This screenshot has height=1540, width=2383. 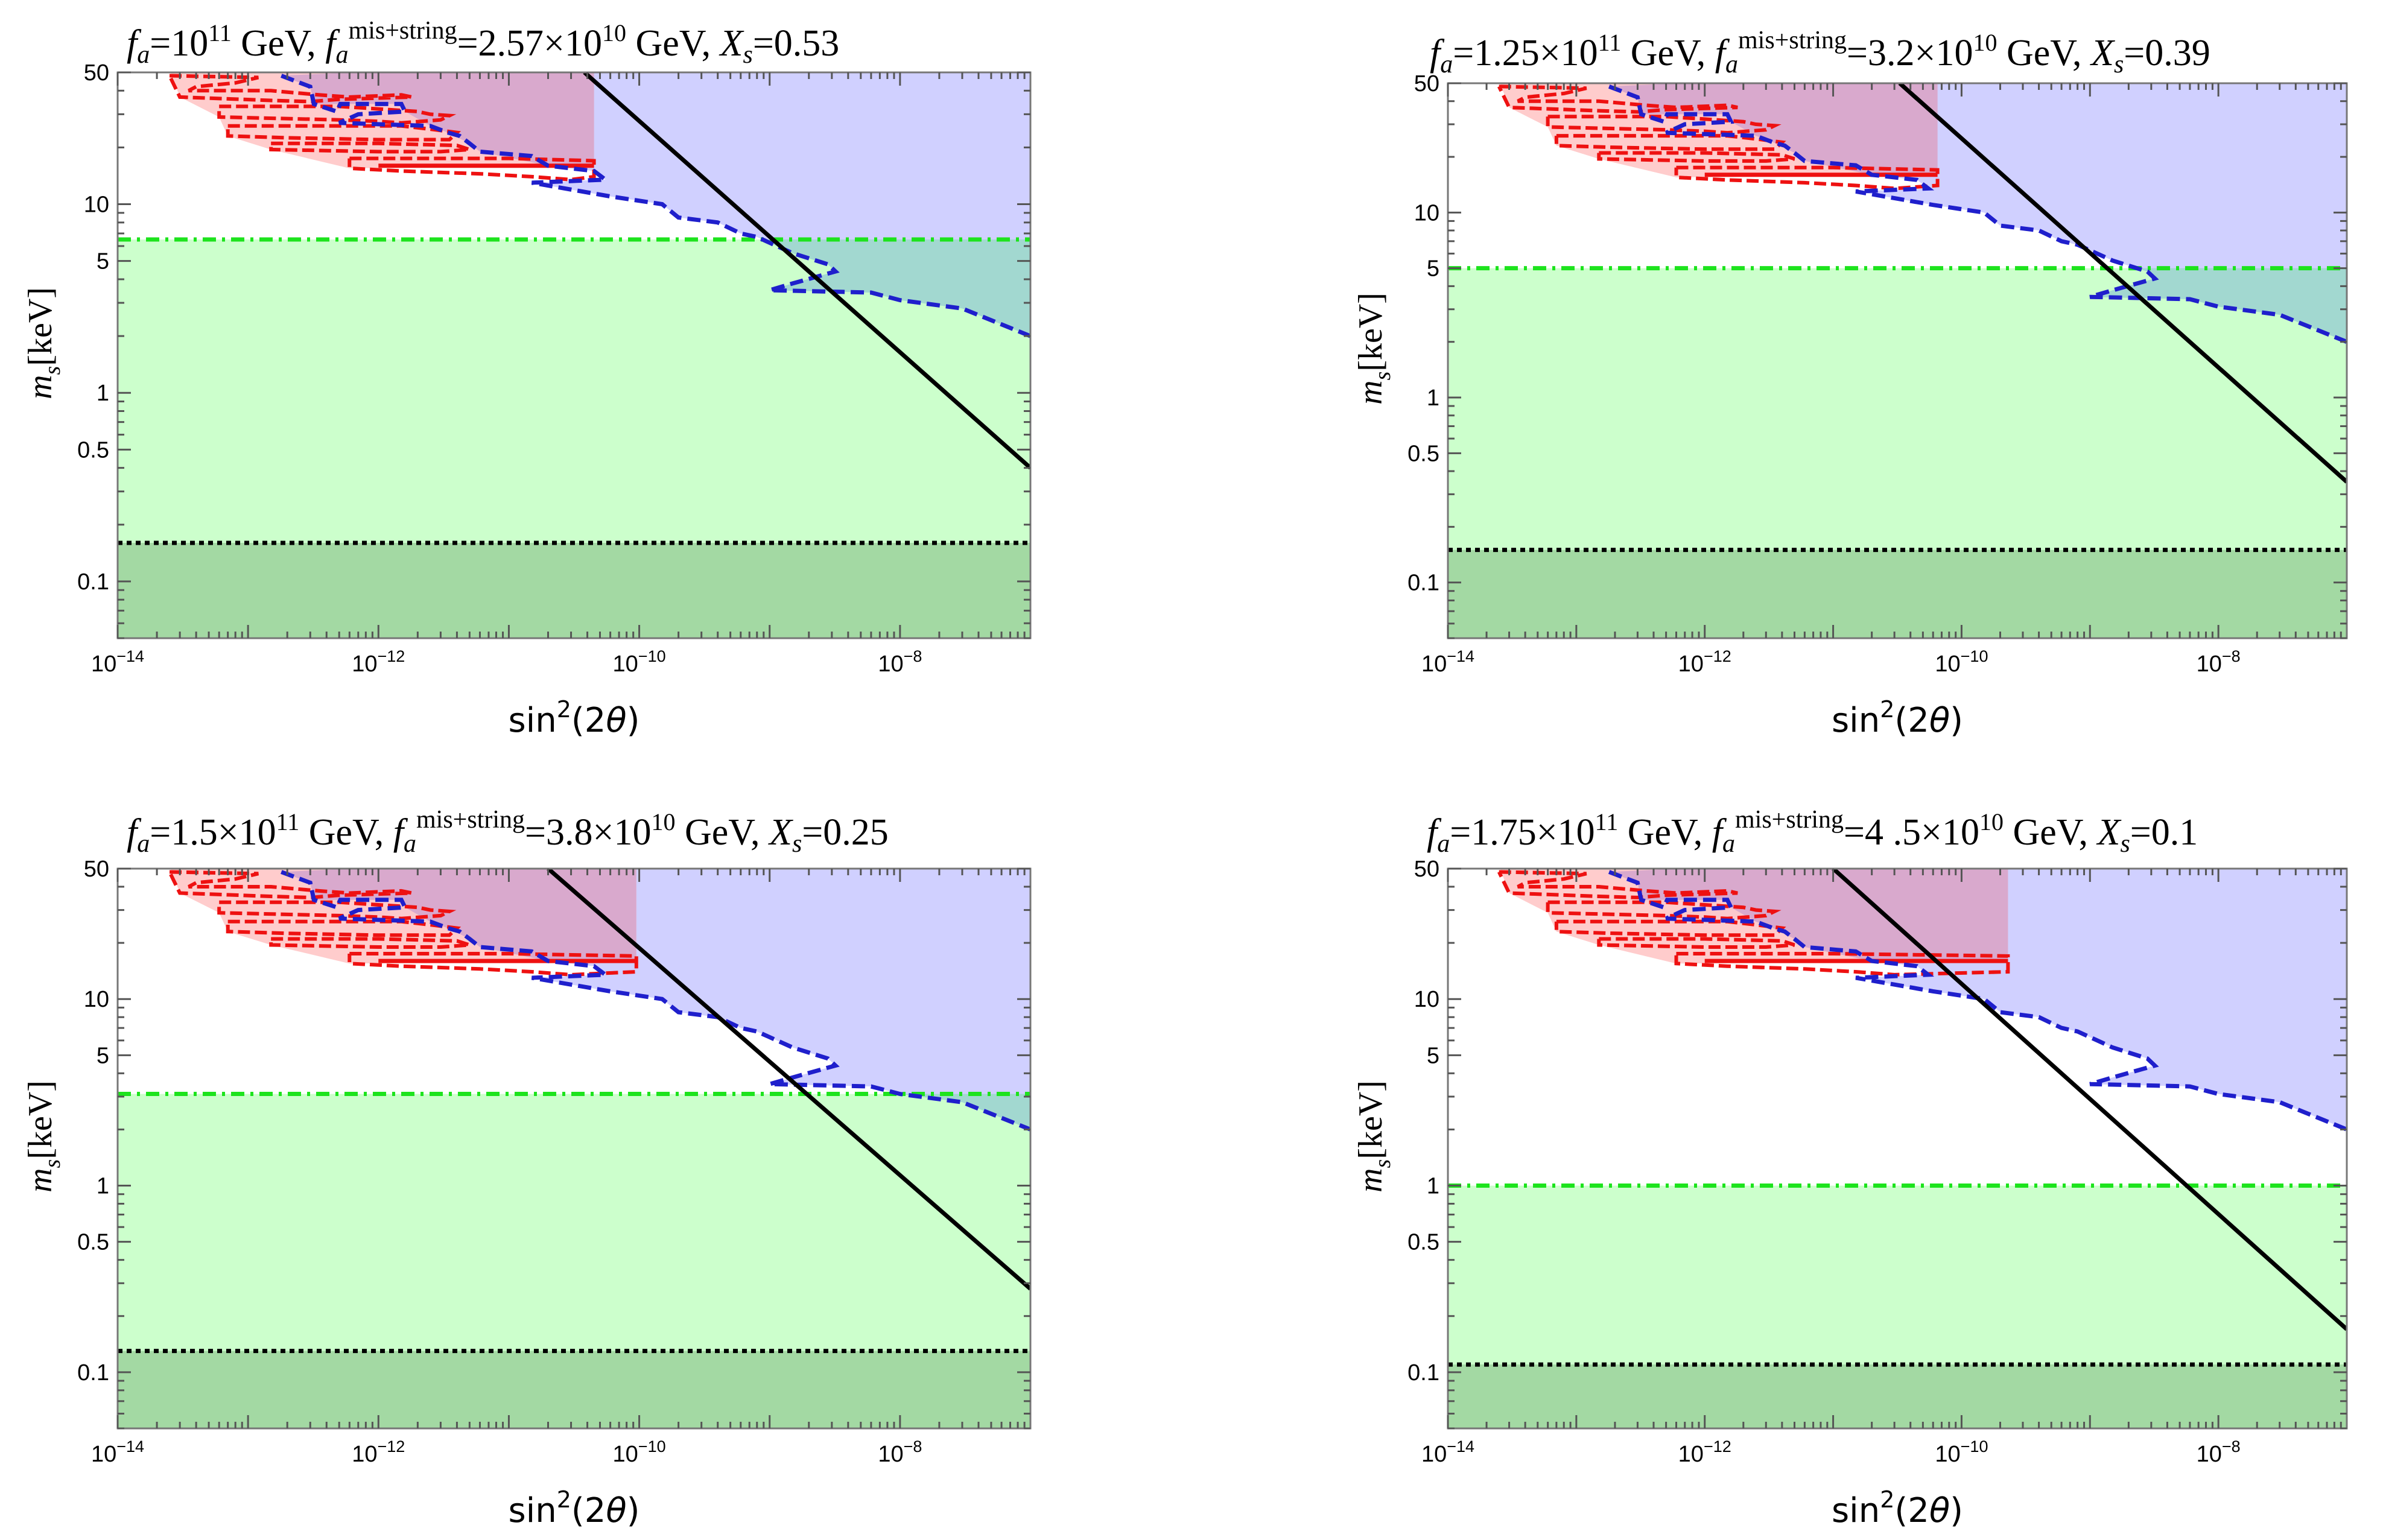 I want to click on x-tick-exponent: −14, so click(x=130, y=656).